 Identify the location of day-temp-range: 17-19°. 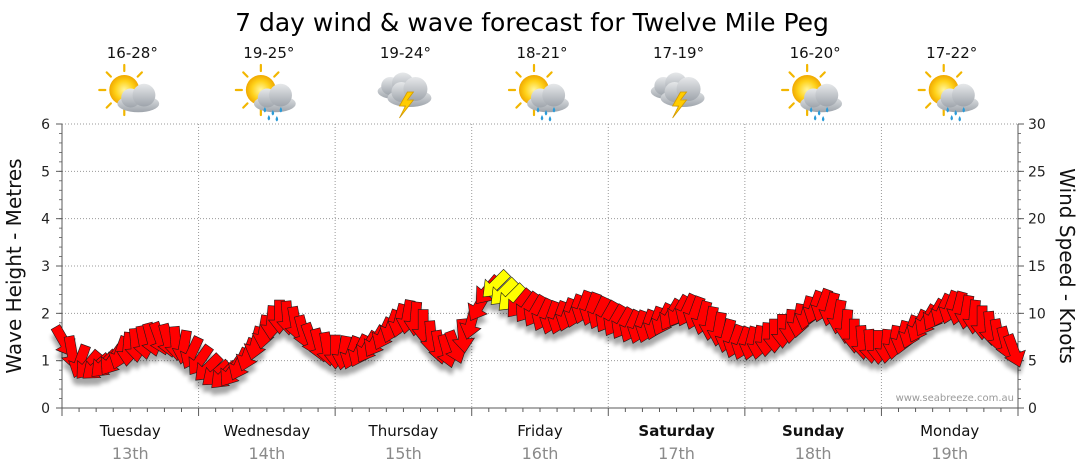
(678, 53).